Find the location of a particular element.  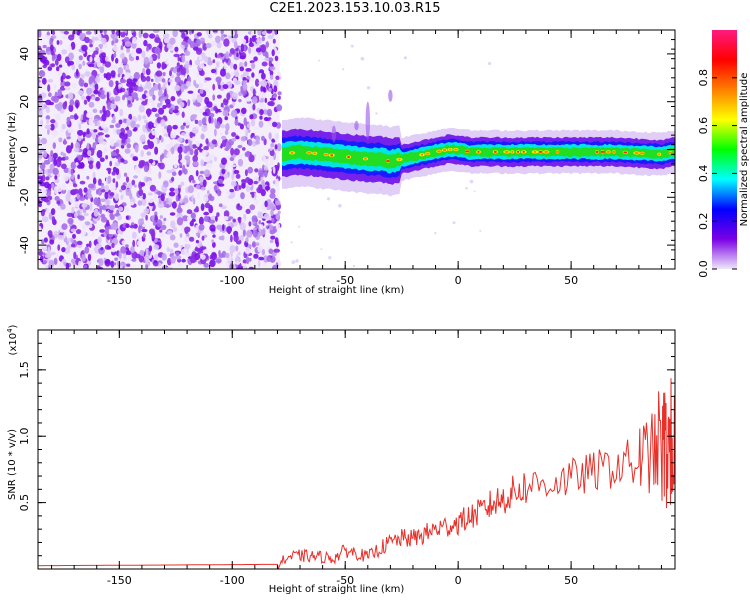

colorbar-label: Normalized spectral amplitude is located at coordinates (744, 150).